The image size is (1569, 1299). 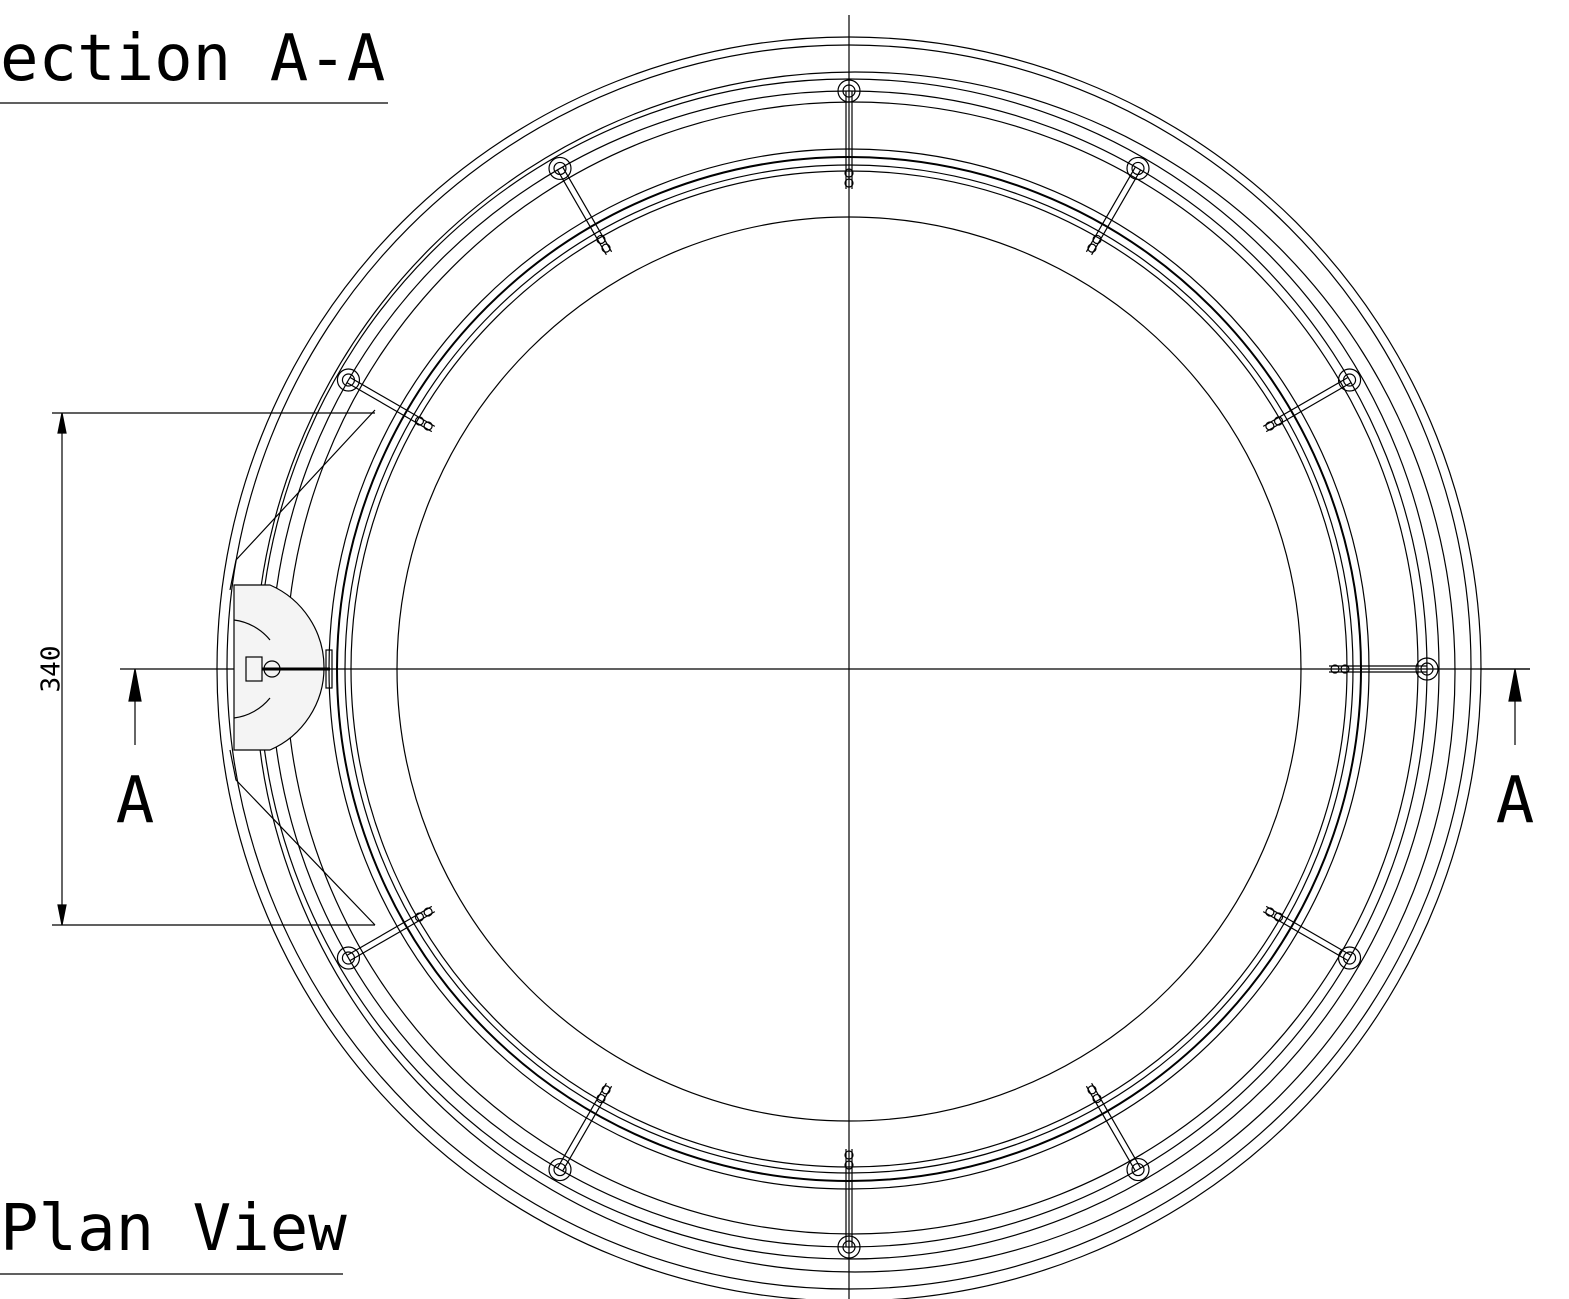 What do you see at coordinates (213, 669) in the screenshot?
I see `dimension` at bounding box center [213, 669].